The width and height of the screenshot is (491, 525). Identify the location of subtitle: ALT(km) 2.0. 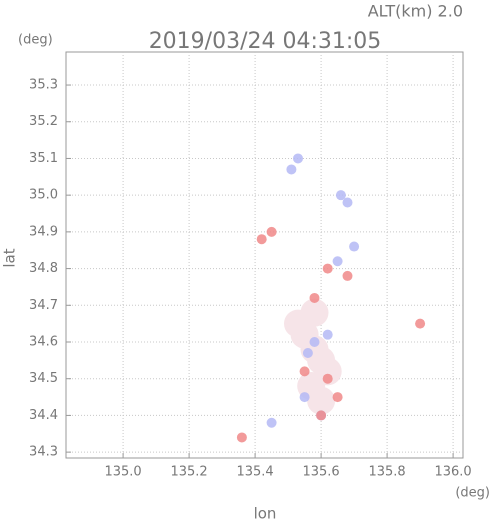
(415, 11).